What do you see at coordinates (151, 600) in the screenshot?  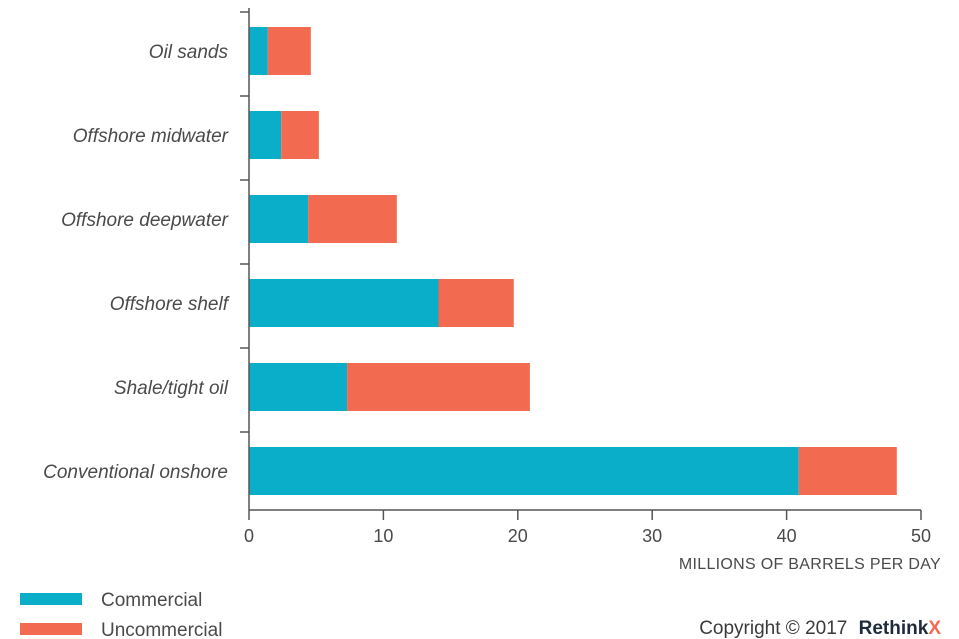 I see `legend-label-commercial: Commercial` at bounding box center [151, 600].